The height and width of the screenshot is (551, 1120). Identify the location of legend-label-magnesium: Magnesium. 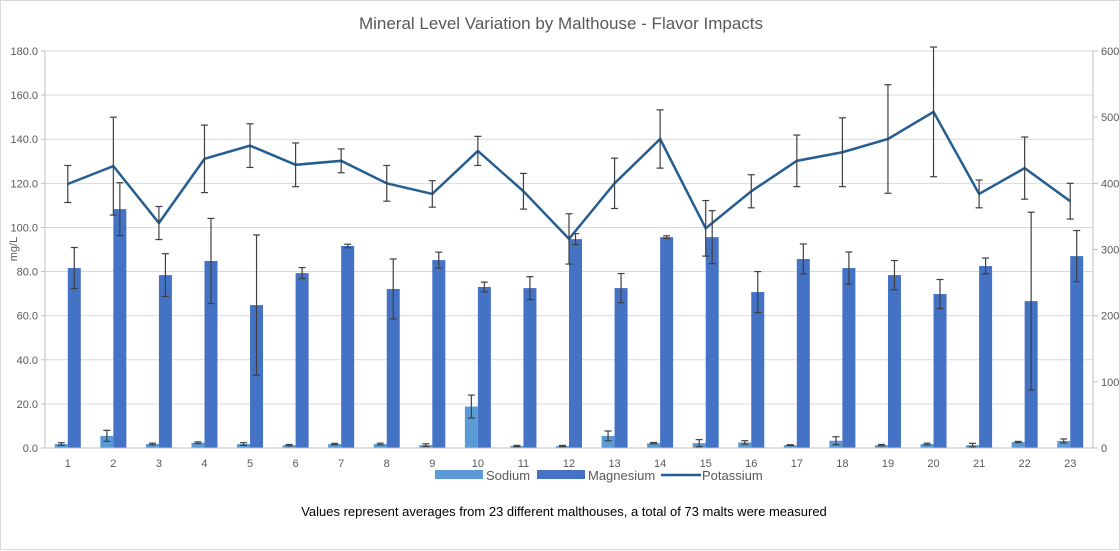
(621, 475).